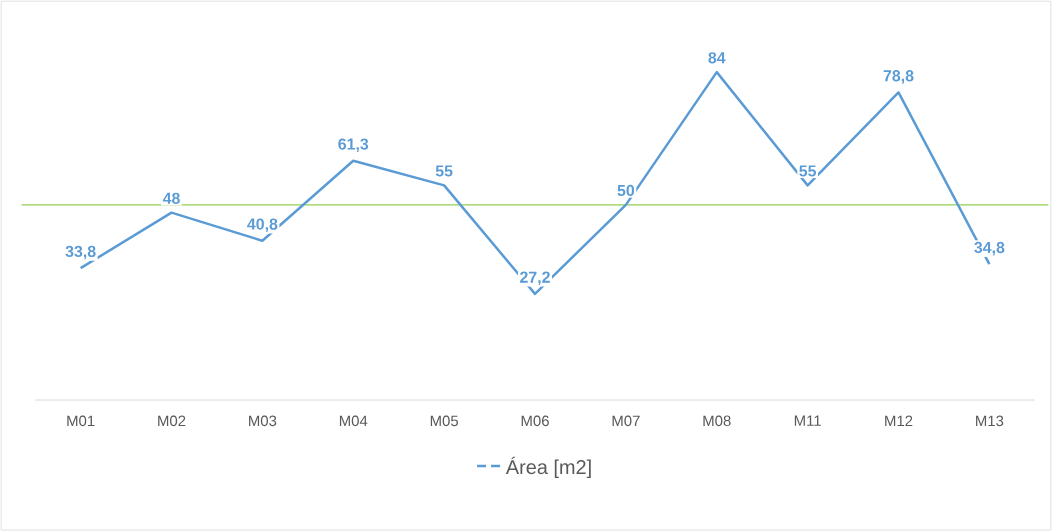  Describe the element at coordinates (626, 421) in the screenshot. I see `x-tick-label: M07` at that location.